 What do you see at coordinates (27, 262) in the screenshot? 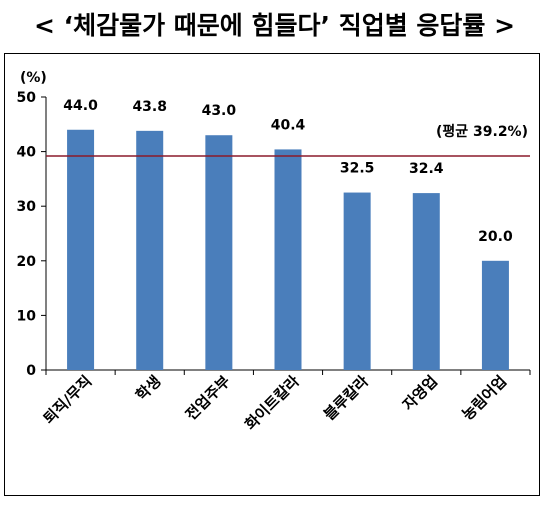
I see `y-tick-label: 20` at bounding box center [27, 262].